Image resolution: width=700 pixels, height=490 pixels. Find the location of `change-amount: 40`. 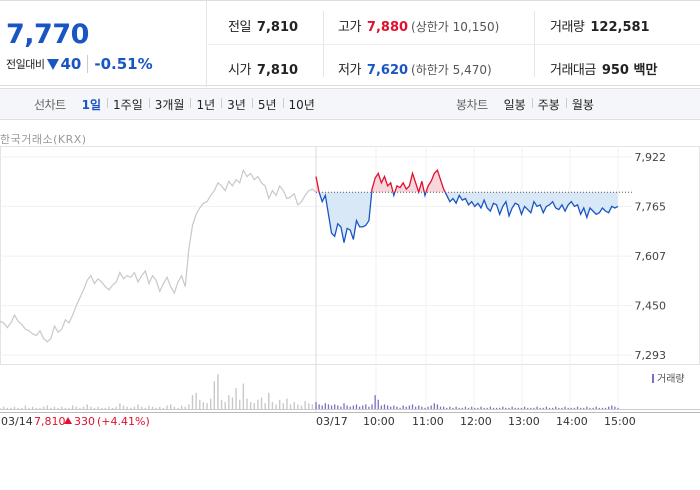

change-amount: 40 is located at coordinates (71, 64).